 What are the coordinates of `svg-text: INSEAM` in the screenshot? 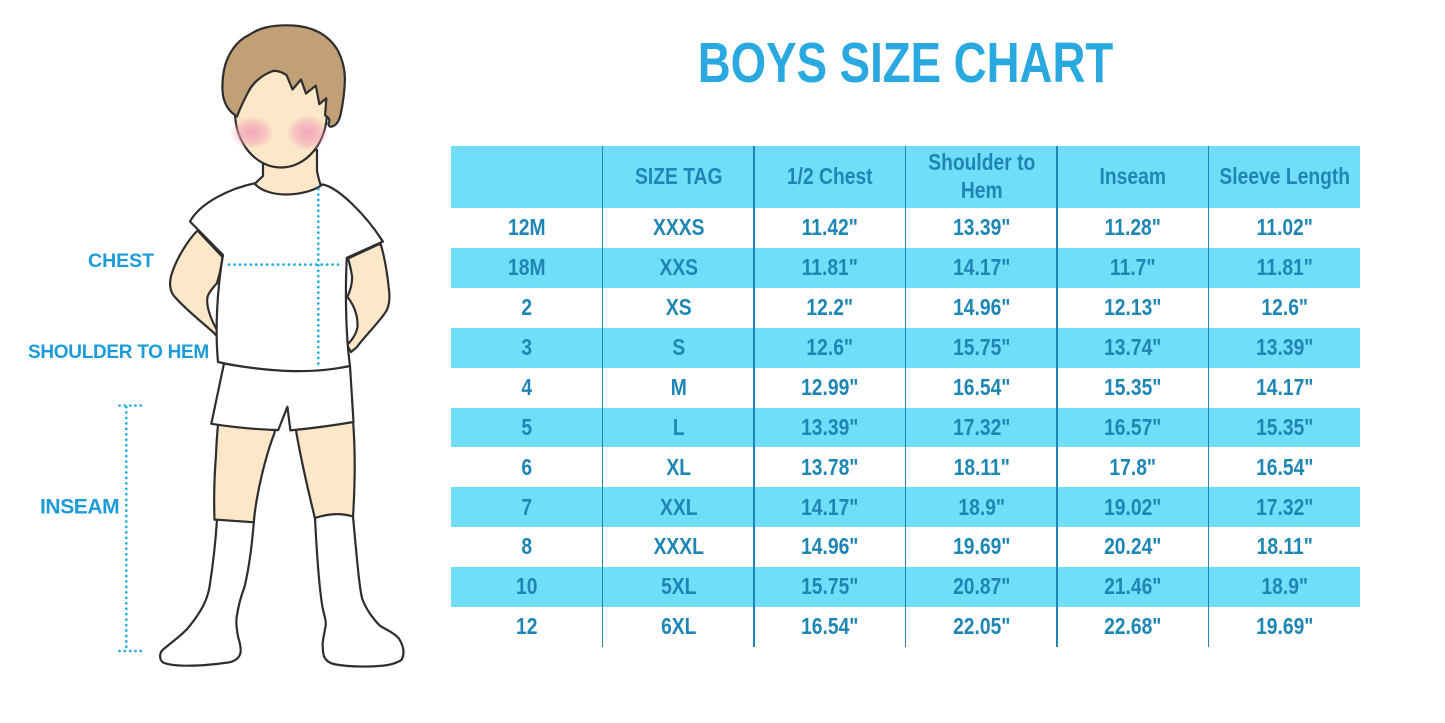 It's located at (79, 507).